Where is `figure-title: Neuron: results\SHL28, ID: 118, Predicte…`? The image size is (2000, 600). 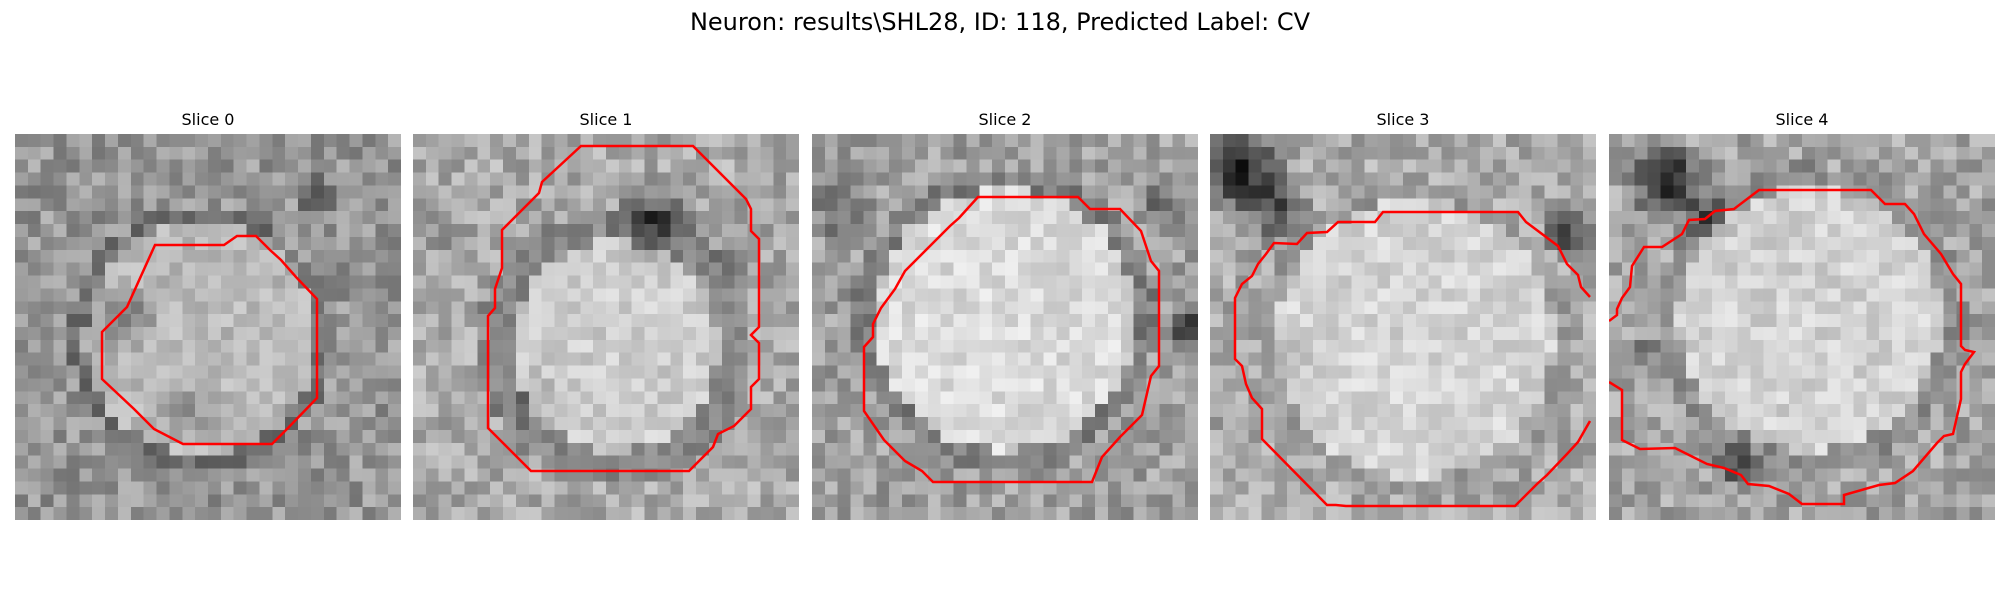 figure-title: Neuron: results\SHL28, ID: 118, Predicte… is located at coordinates (1000, 22).